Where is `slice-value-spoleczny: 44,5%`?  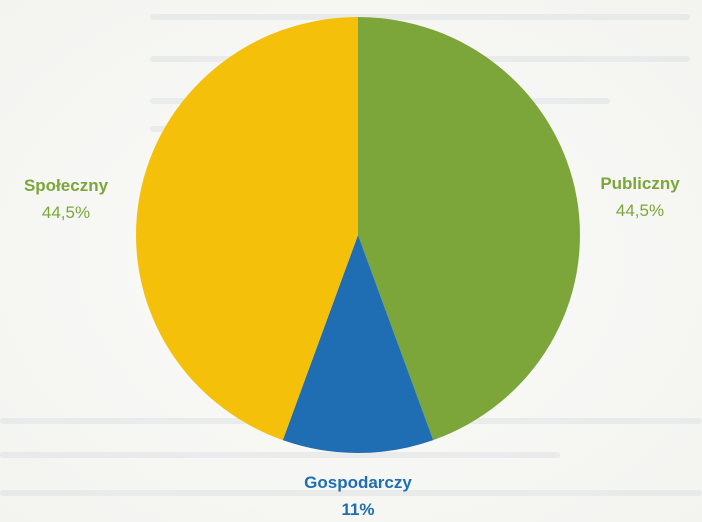 slice-value-spoleczny: 44,5% is located at coordinates (66, 212).